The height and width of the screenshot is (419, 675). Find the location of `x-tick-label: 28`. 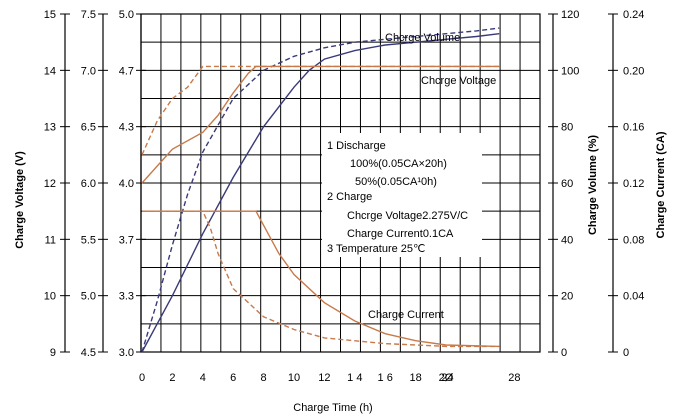

x-tick-label: 28 is located at coordinates (514, 378).